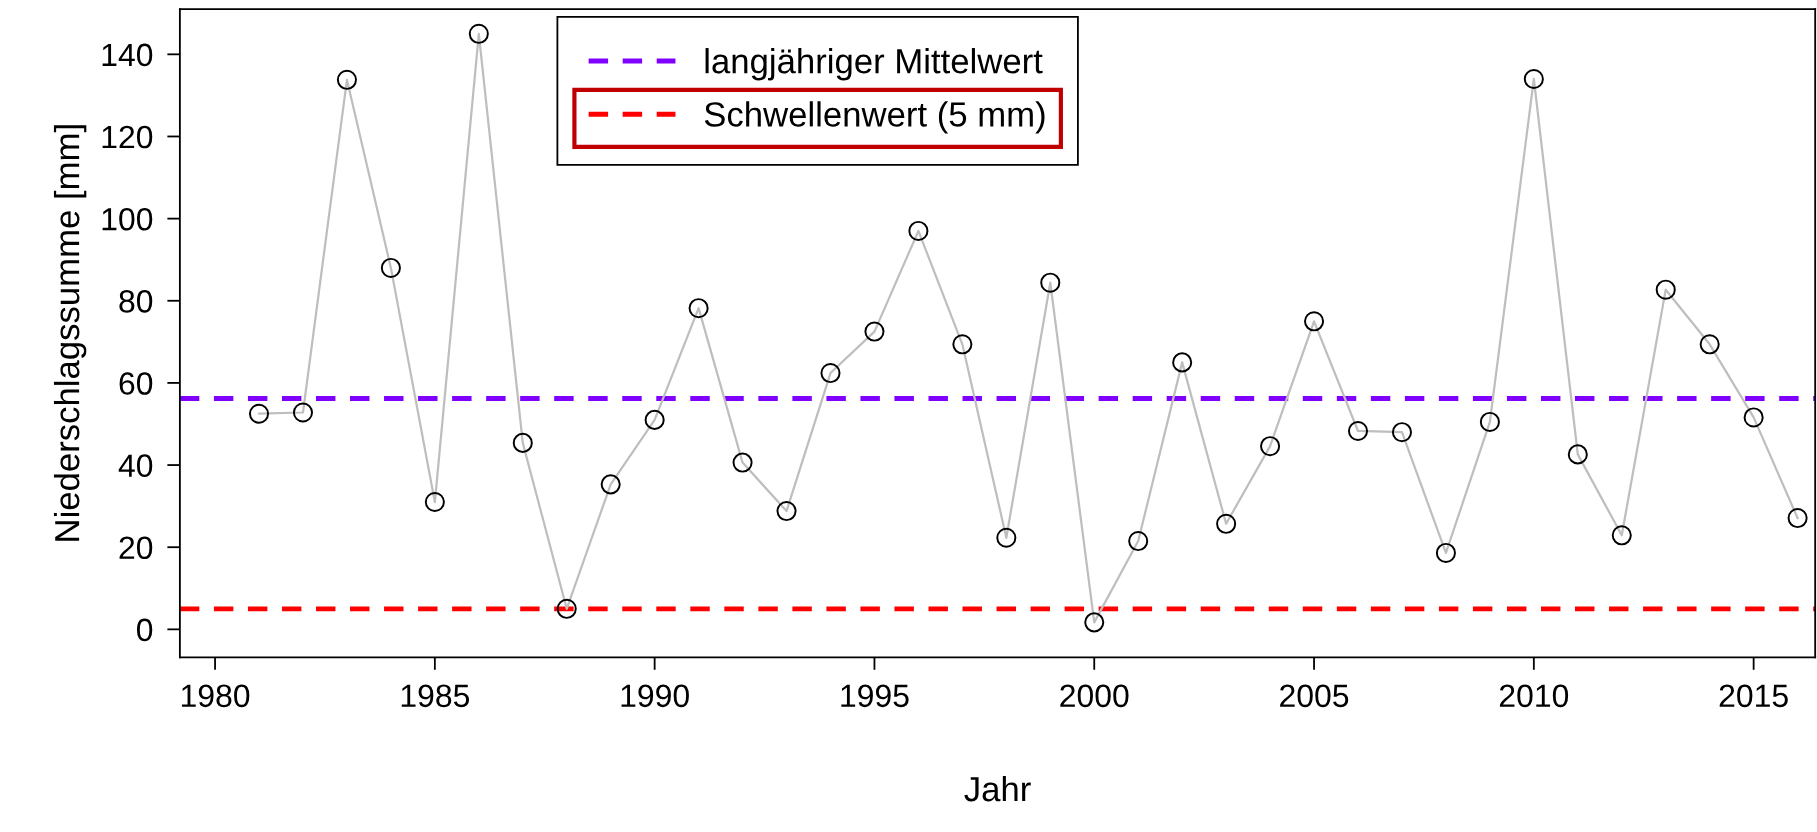 The width and height of the screenshot is (1817, 832). I want to click on x-tick-label: 1995, so click(875, 696).